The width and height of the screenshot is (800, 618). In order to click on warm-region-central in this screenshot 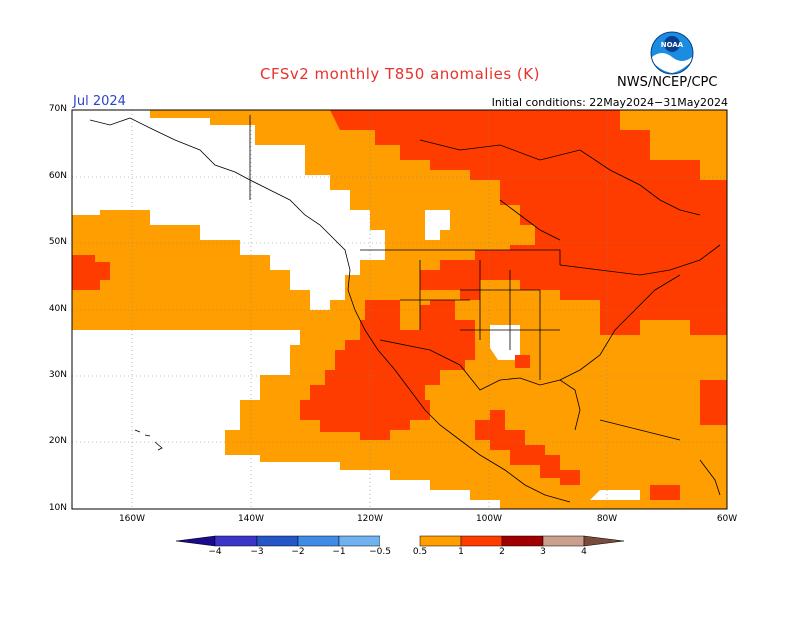, I will do `click(522, 361)`.